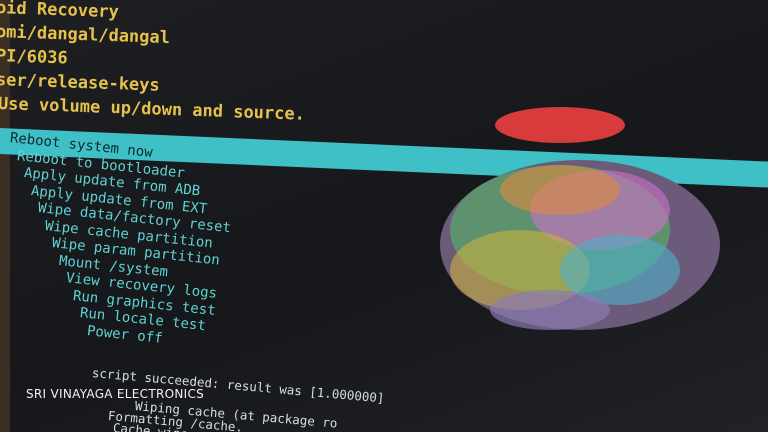 The width and height of the screenshot is (768, 432). What do you see at coordinates (5, 216) in the screenshot?
I see `bezel` at bounding box center [5, 216].